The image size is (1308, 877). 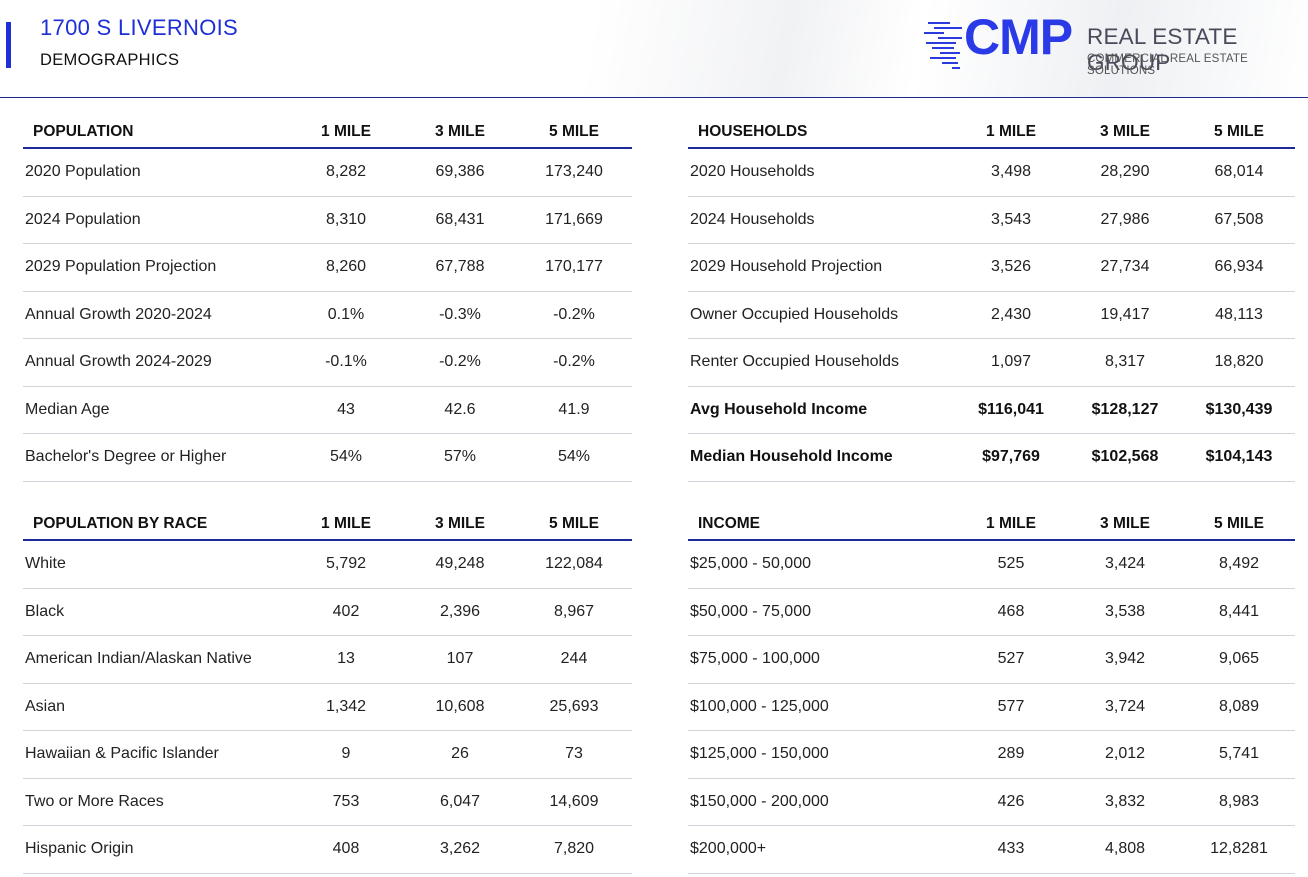 I want to click on value-1-mile: 577, so click(x=1011, y=706).